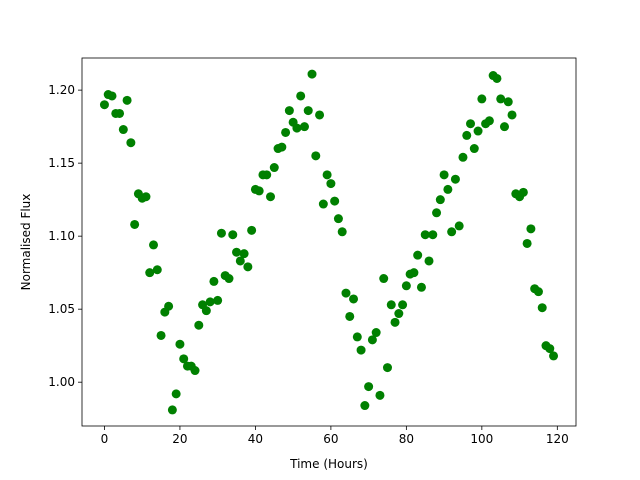 The height and width of the screenshot is (480, 640). What do you see at coordinates (557, 439) in the screenshot?
I see `x-tick-label: 120` at bounding box center [557, 439].